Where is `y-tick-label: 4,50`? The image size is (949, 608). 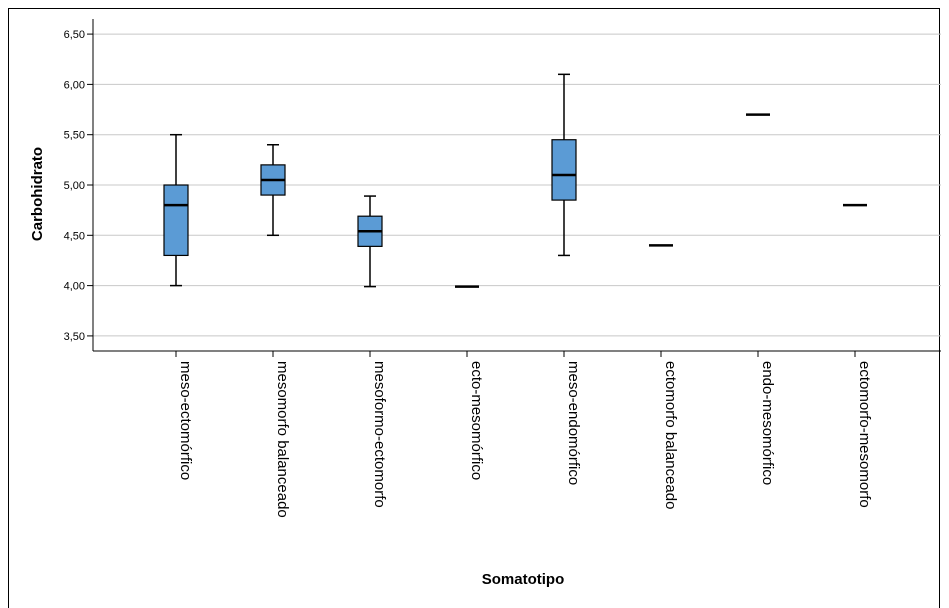
y-tick-label: 4,50 is located at coordinates (74, 236).